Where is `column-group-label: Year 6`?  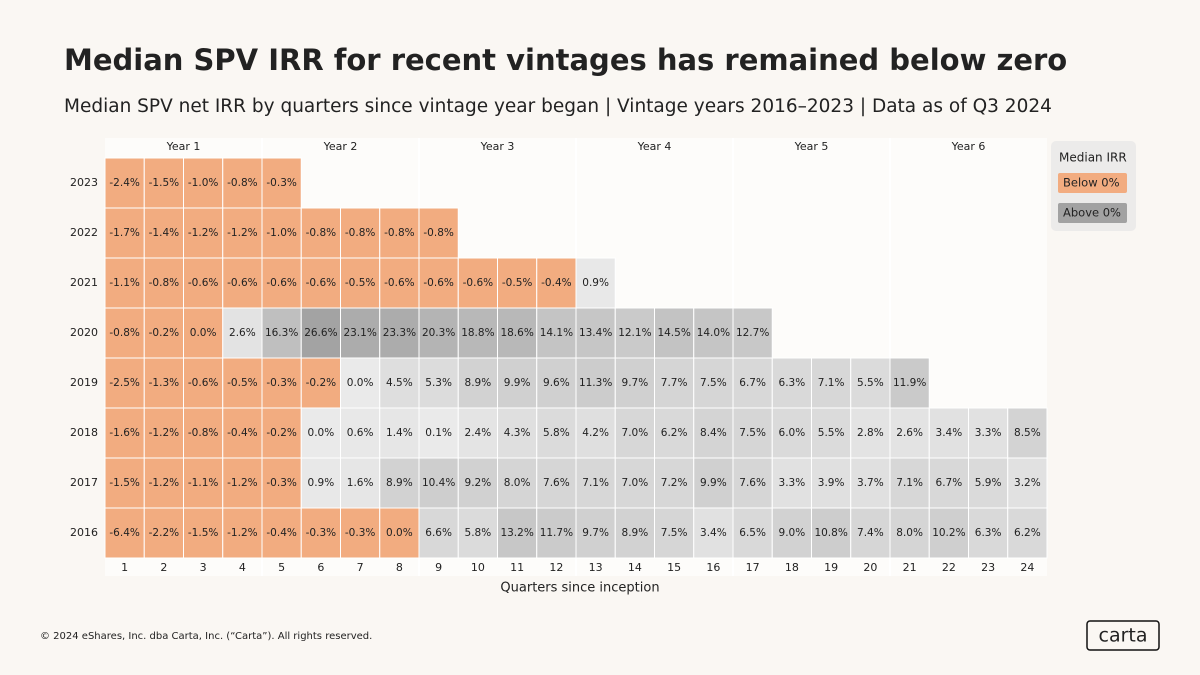
column-group-label: Year 6 is located at coordinates (968, 146).